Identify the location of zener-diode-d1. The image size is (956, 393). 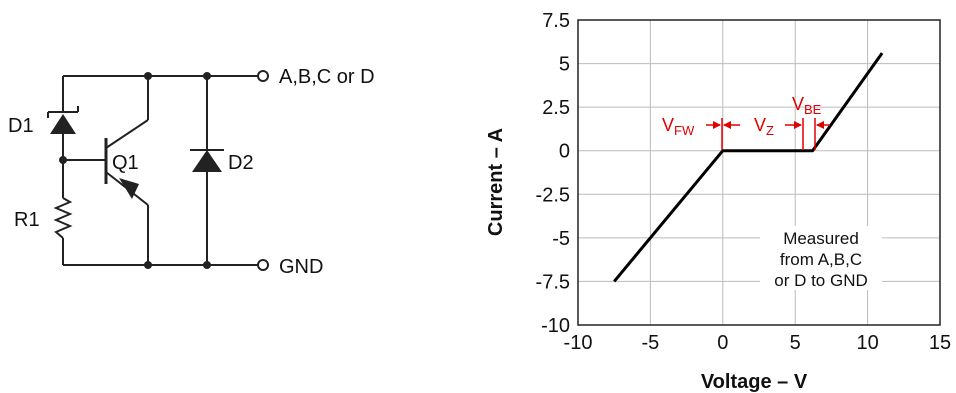
(63, 120).